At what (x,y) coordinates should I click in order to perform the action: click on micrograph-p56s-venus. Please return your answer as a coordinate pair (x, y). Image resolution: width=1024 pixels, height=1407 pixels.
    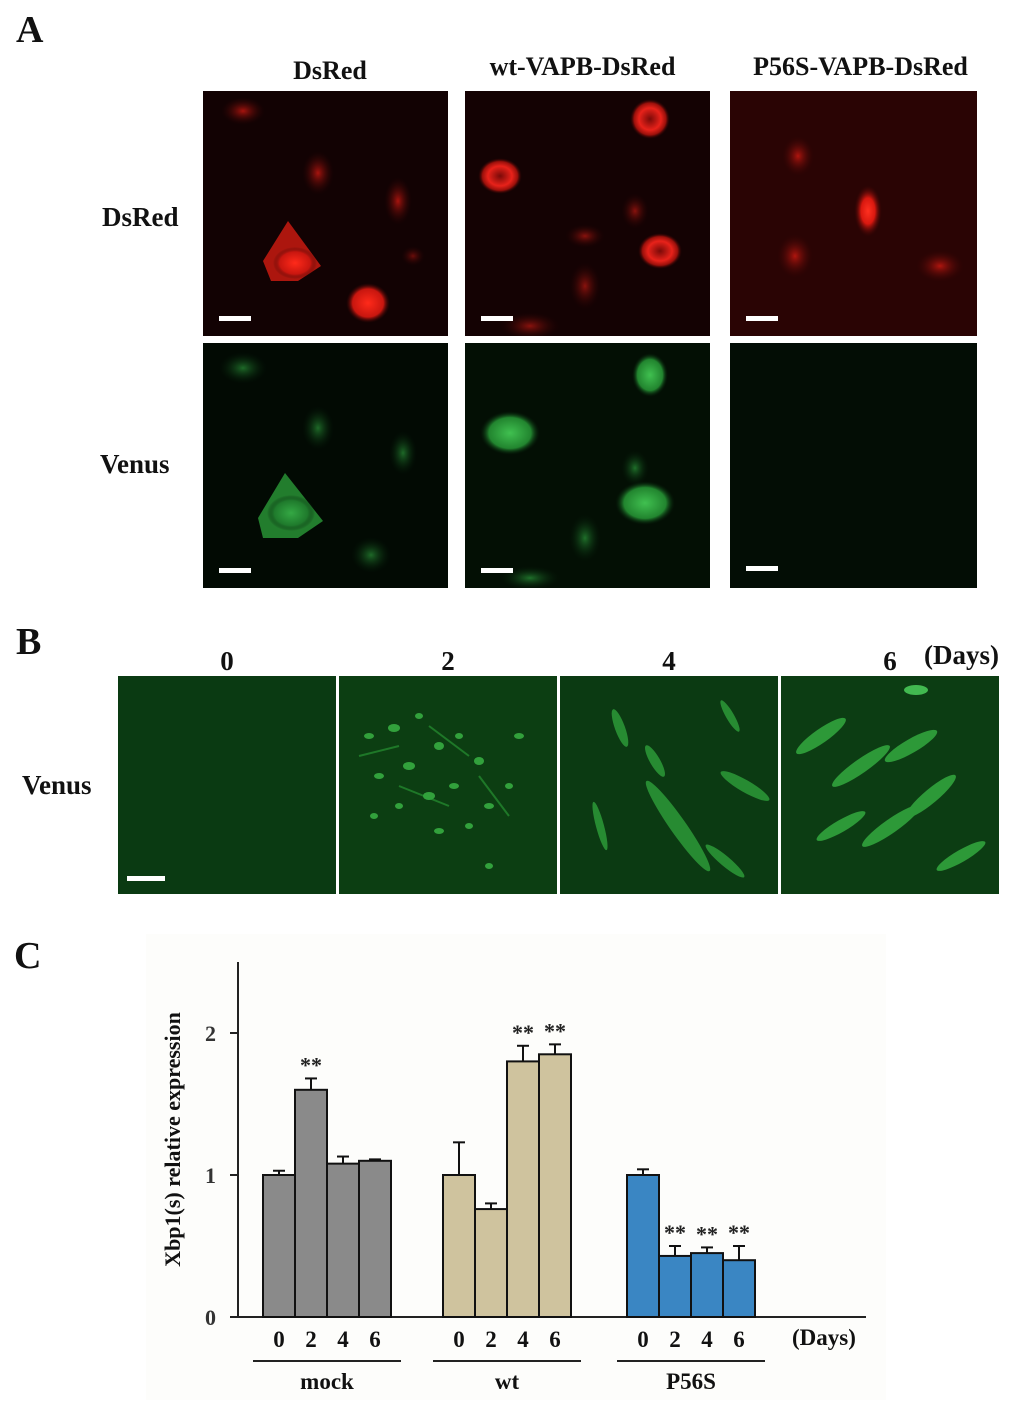
    Looking at the image, I should click on (853, 465).